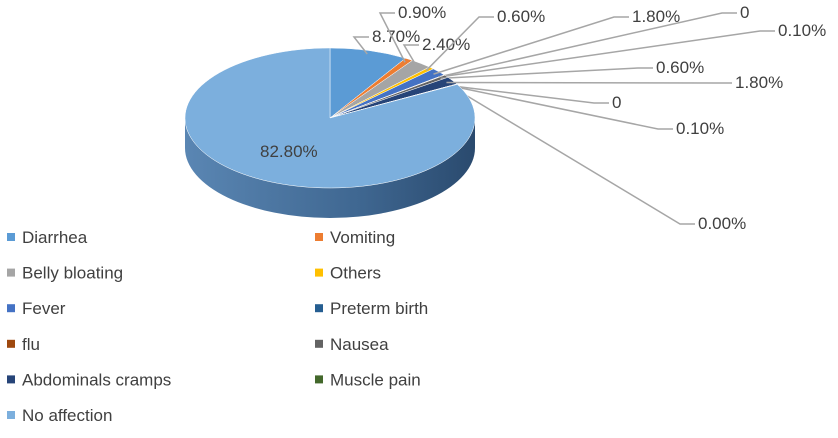 The image size is (838, 438). I want to click on legend-label: Abdominals cramps, so click(96, 379).